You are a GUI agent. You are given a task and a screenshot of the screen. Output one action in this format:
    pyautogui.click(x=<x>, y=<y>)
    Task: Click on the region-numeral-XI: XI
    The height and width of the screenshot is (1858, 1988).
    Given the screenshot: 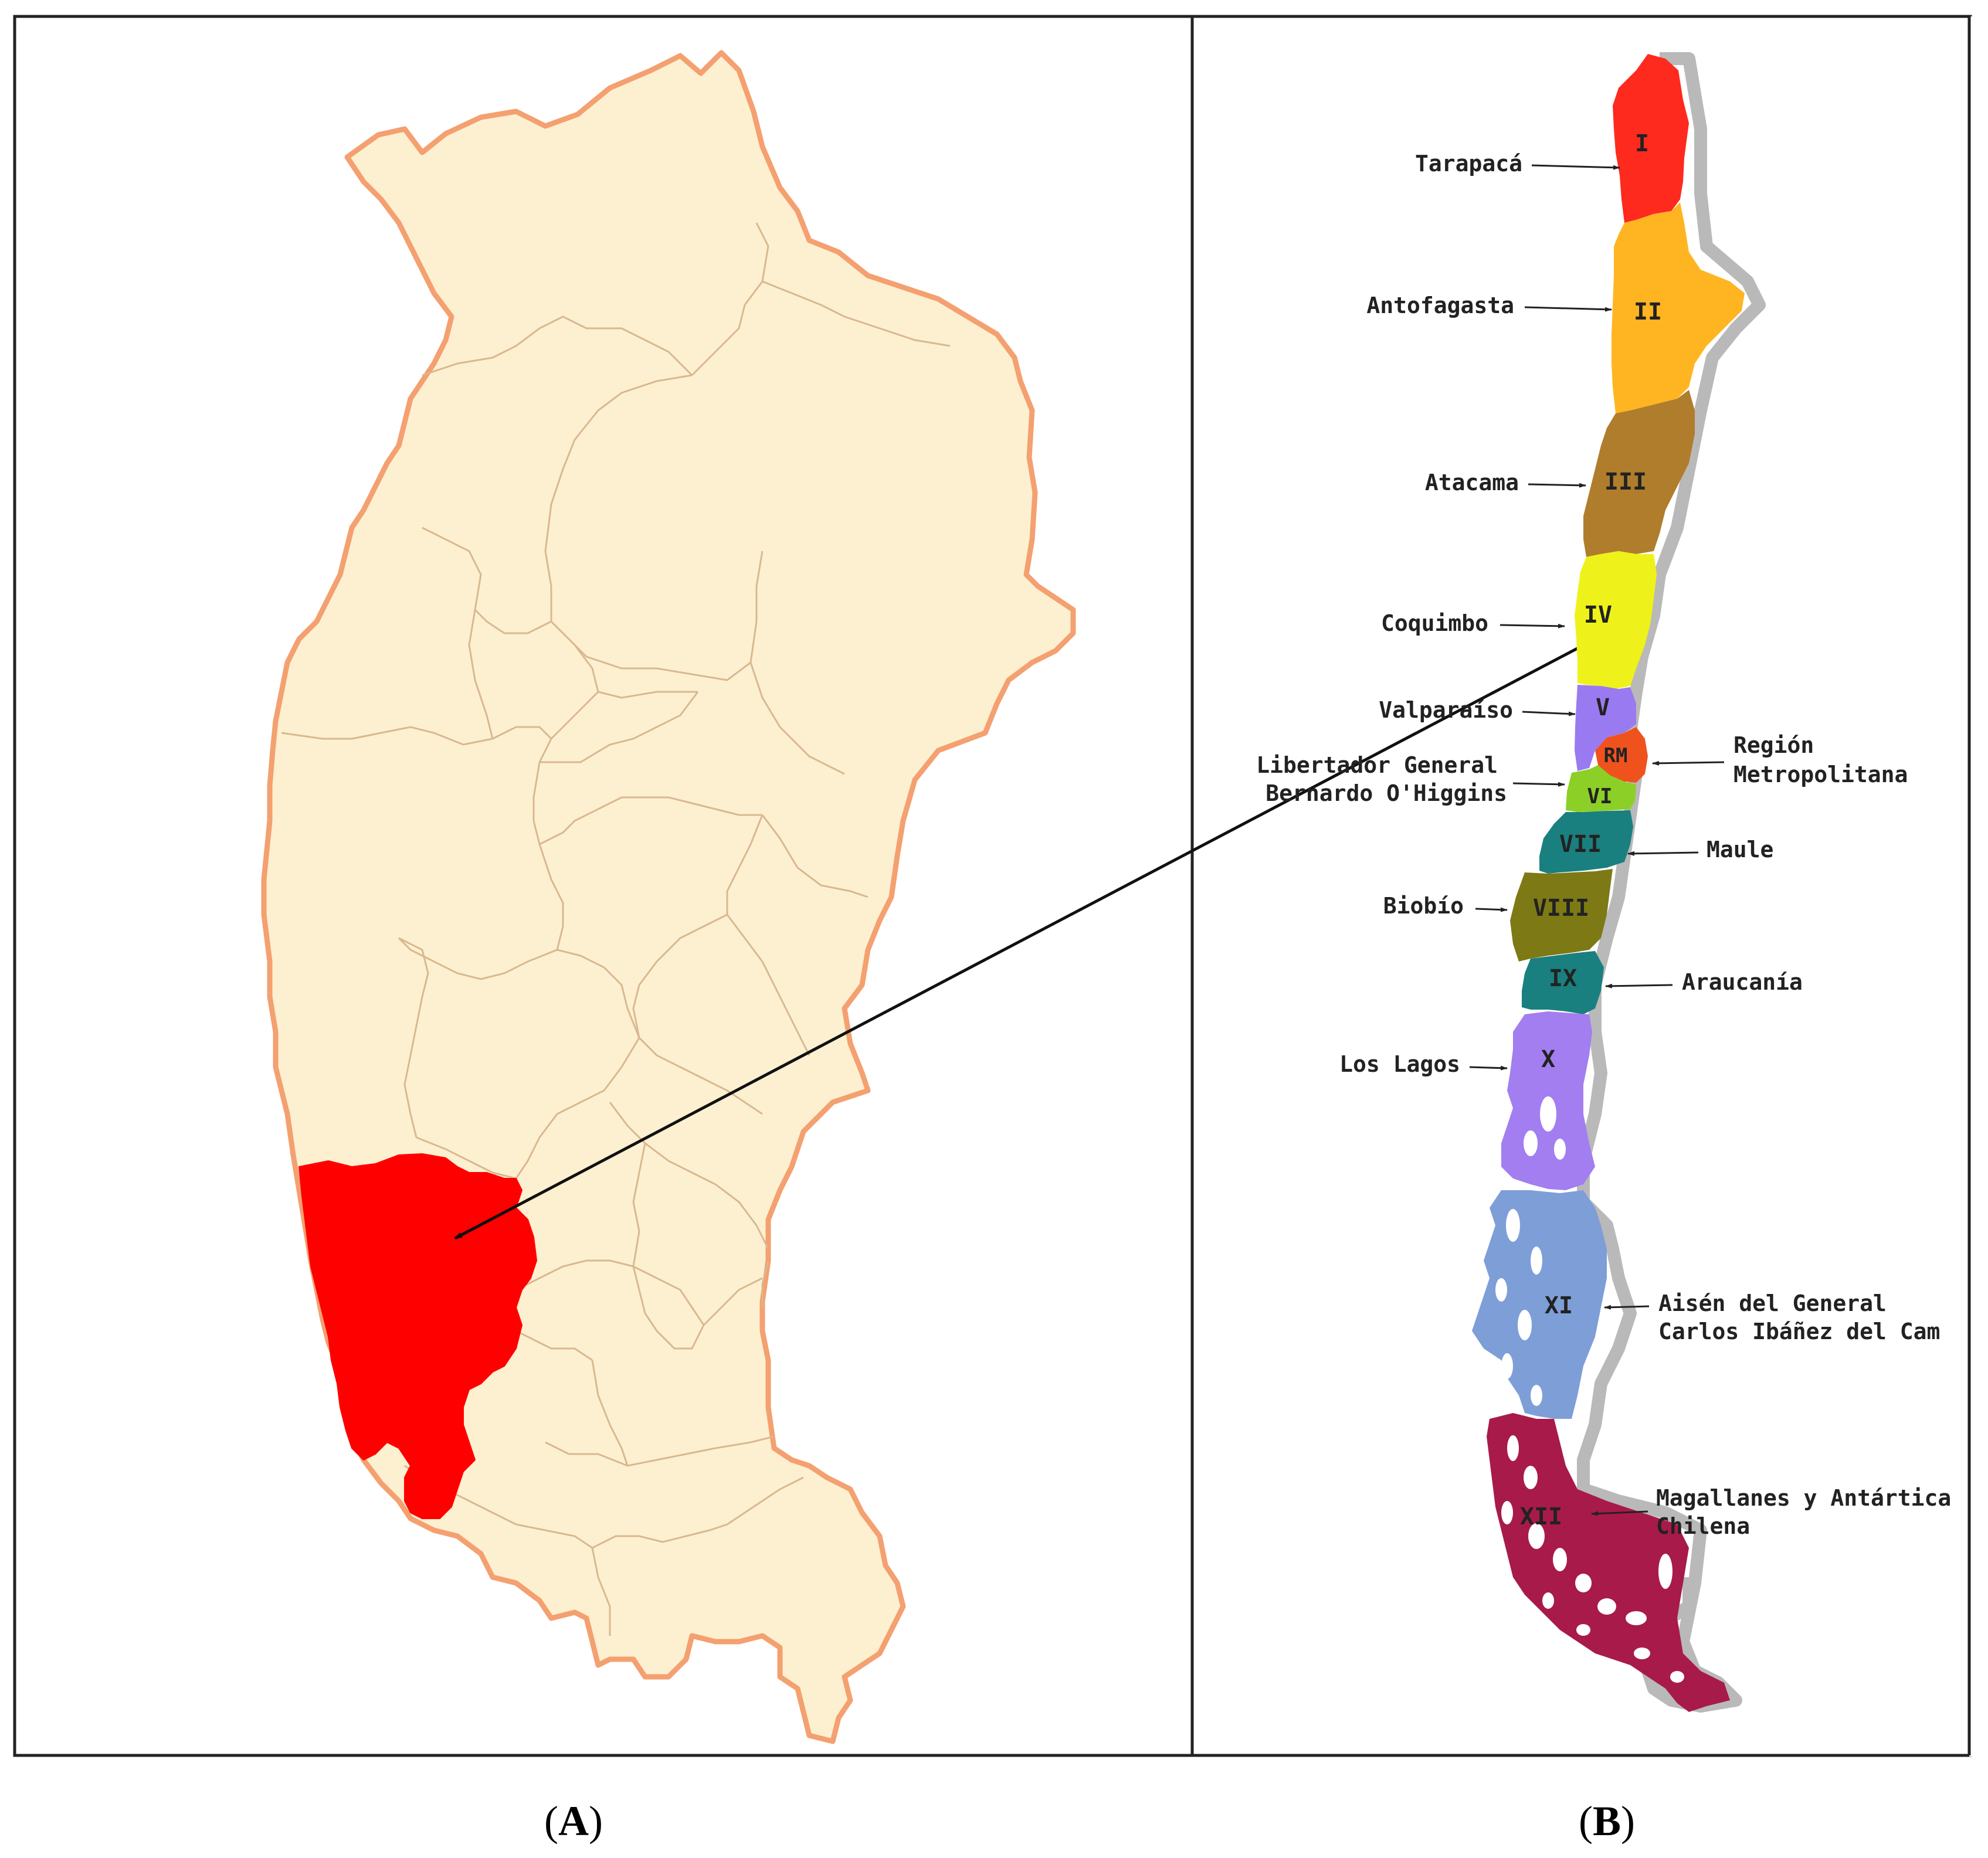 What is the action you would take?
    pyautogui.click(x=1559, y=1305)
    